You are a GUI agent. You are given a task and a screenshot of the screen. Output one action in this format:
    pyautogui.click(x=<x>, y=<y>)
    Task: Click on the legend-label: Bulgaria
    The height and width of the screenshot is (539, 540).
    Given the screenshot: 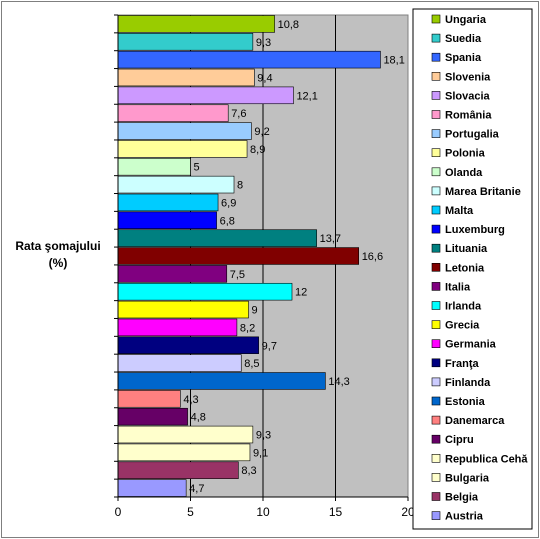 What is the action you would take?
    pyautogui.click(x=467, y=478)
    